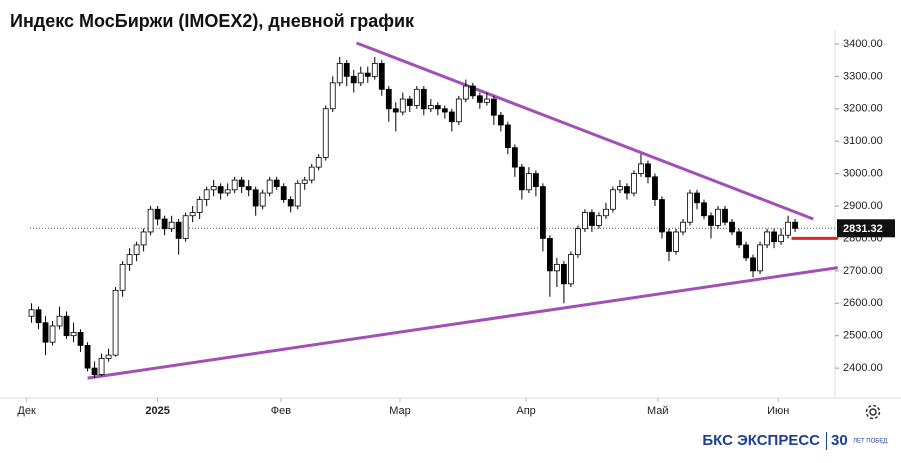  What do you see at coordinates (863, 368) in the screenshot?
I see `y-tick-label: 2400.00` at bounding box center [863, 368].